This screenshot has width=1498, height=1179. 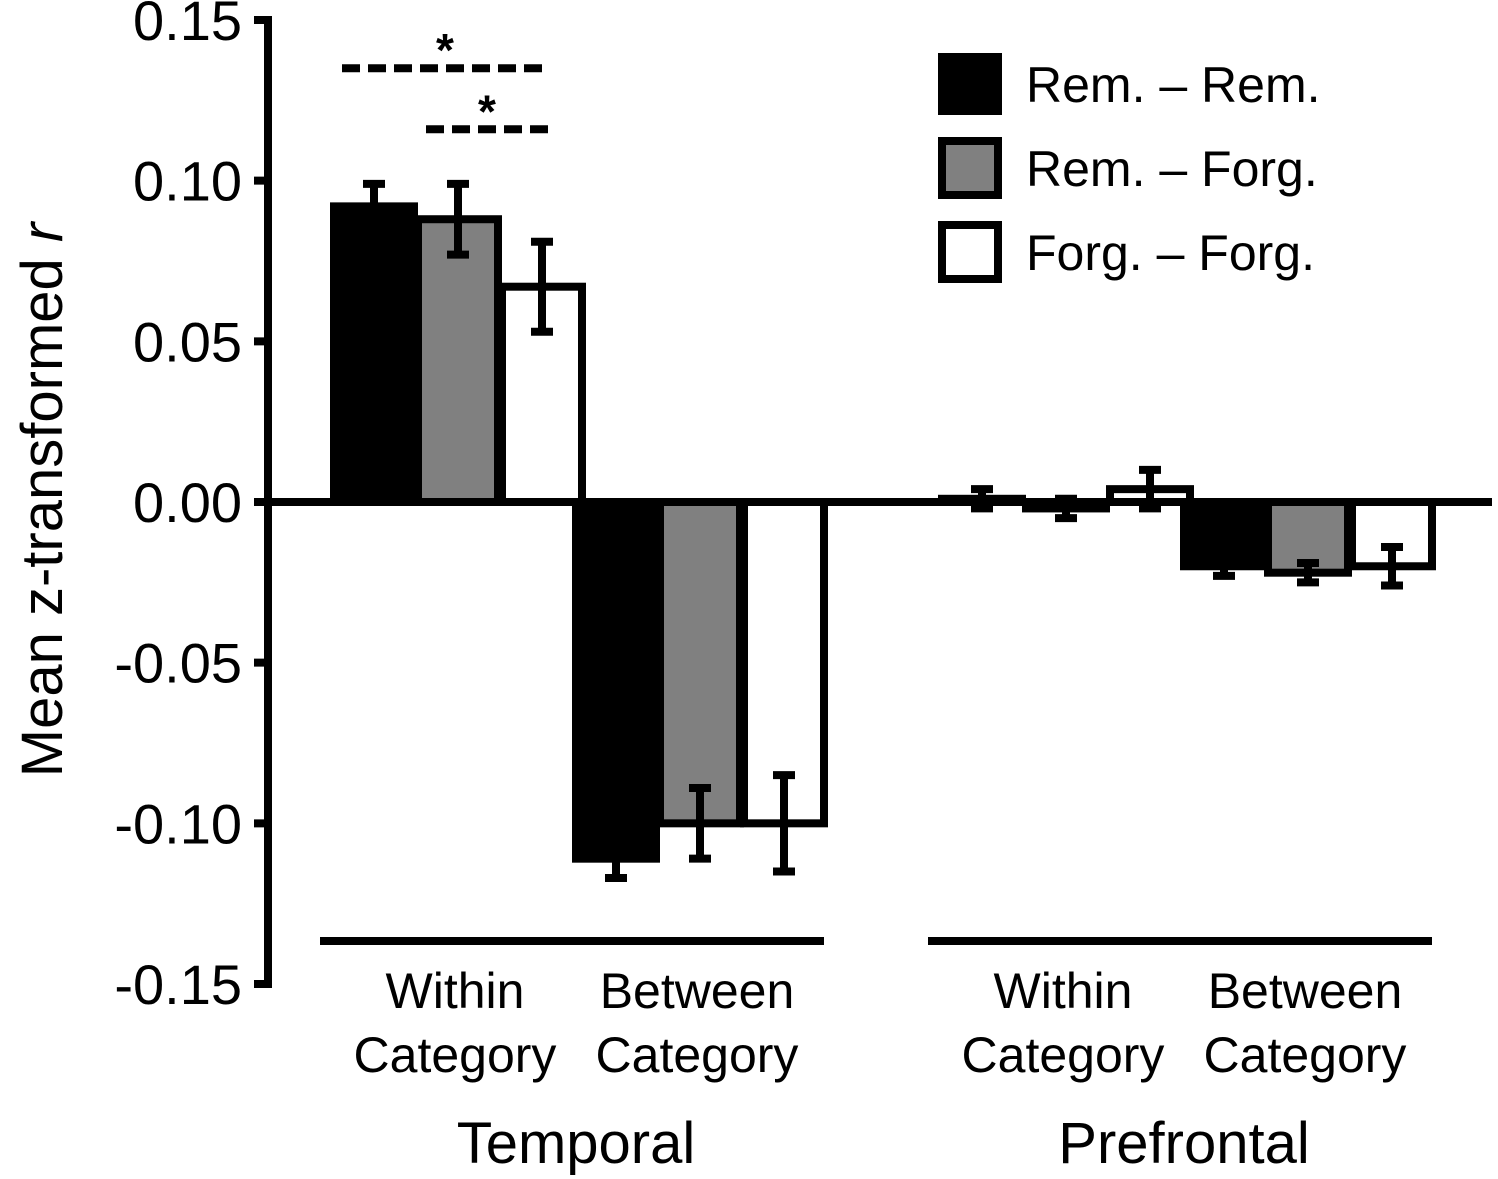 What do you see at coordinates (1173, 85) in the screenshot?
I see `legend-label: Rem. – Rem.` at bounding box center [1173, 85].